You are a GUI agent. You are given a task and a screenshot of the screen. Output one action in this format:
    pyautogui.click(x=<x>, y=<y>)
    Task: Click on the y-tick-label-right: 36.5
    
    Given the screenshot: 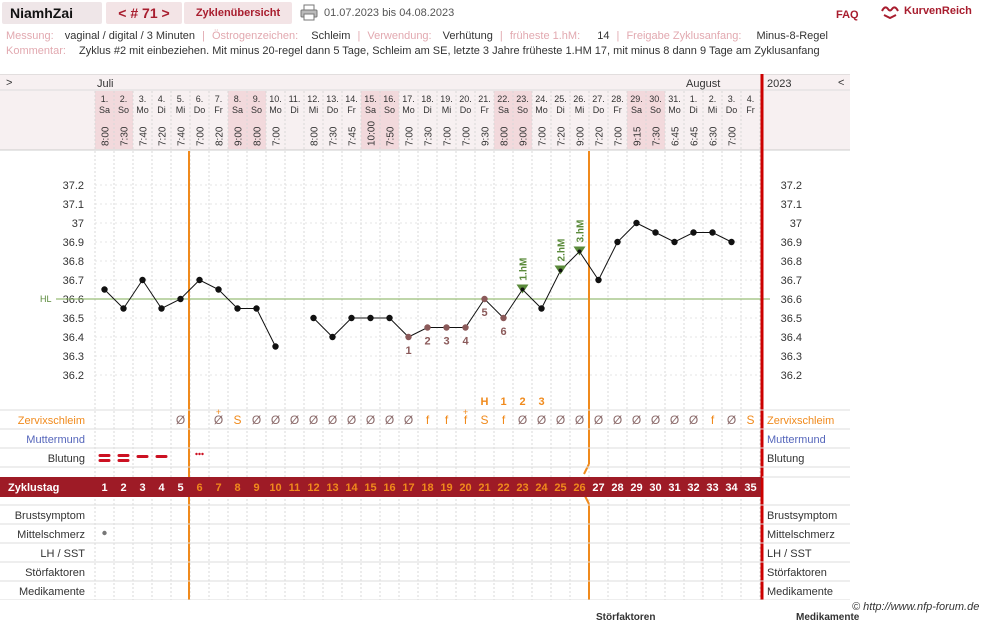 What is the action you would take?
    pyautogui.click(x=791, y=319)
    